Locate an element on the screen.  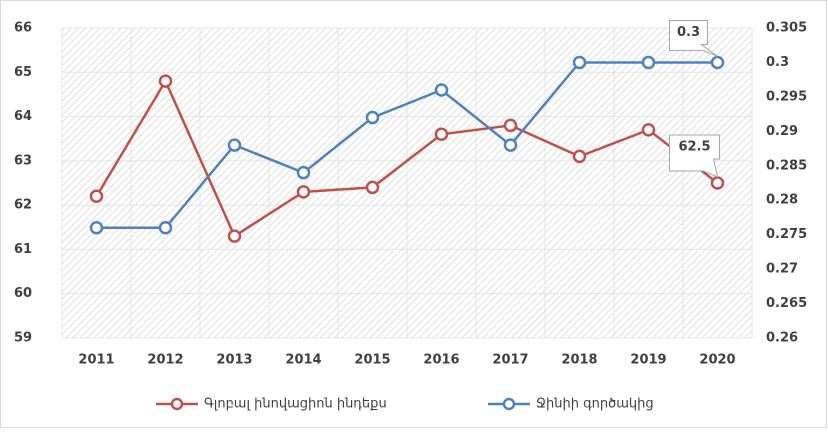
x-tick-label: 2016 is located at coordinates (441, 360).